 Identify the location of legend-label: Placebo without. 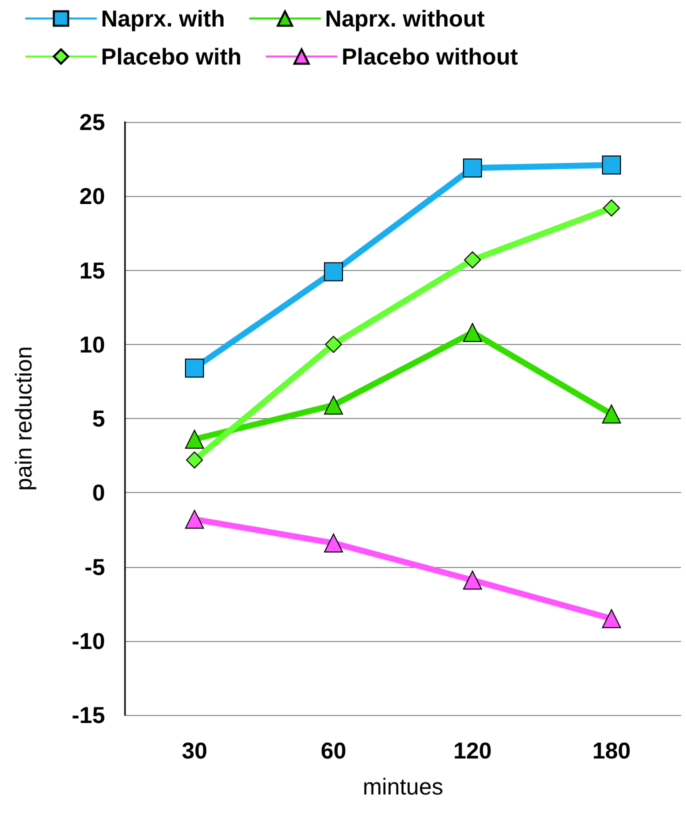
(430, 57).